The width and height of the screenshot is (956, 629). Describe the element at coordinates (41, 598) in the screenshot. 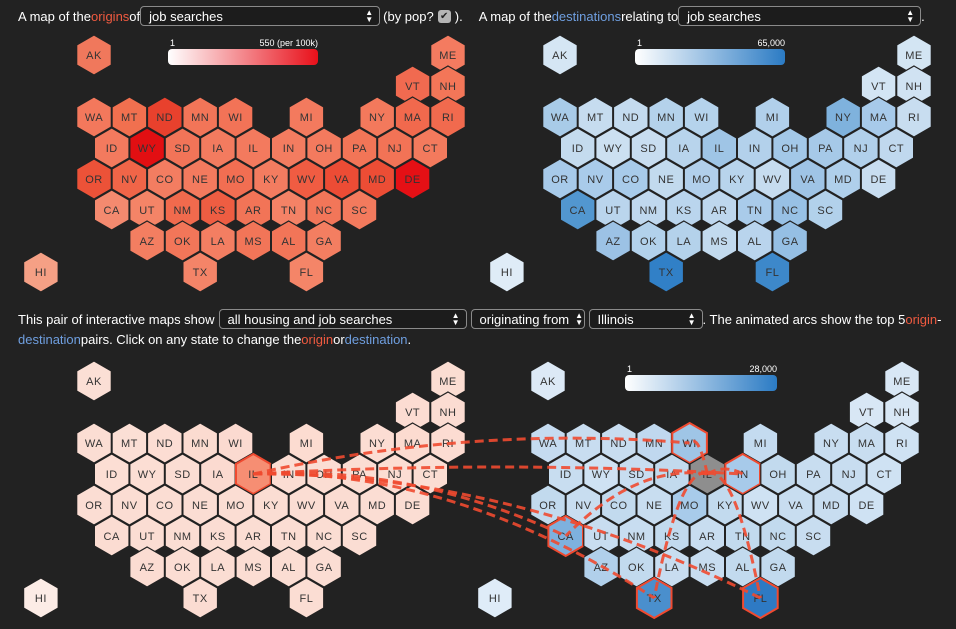

I see `state-hex-hi: HI` at that location.